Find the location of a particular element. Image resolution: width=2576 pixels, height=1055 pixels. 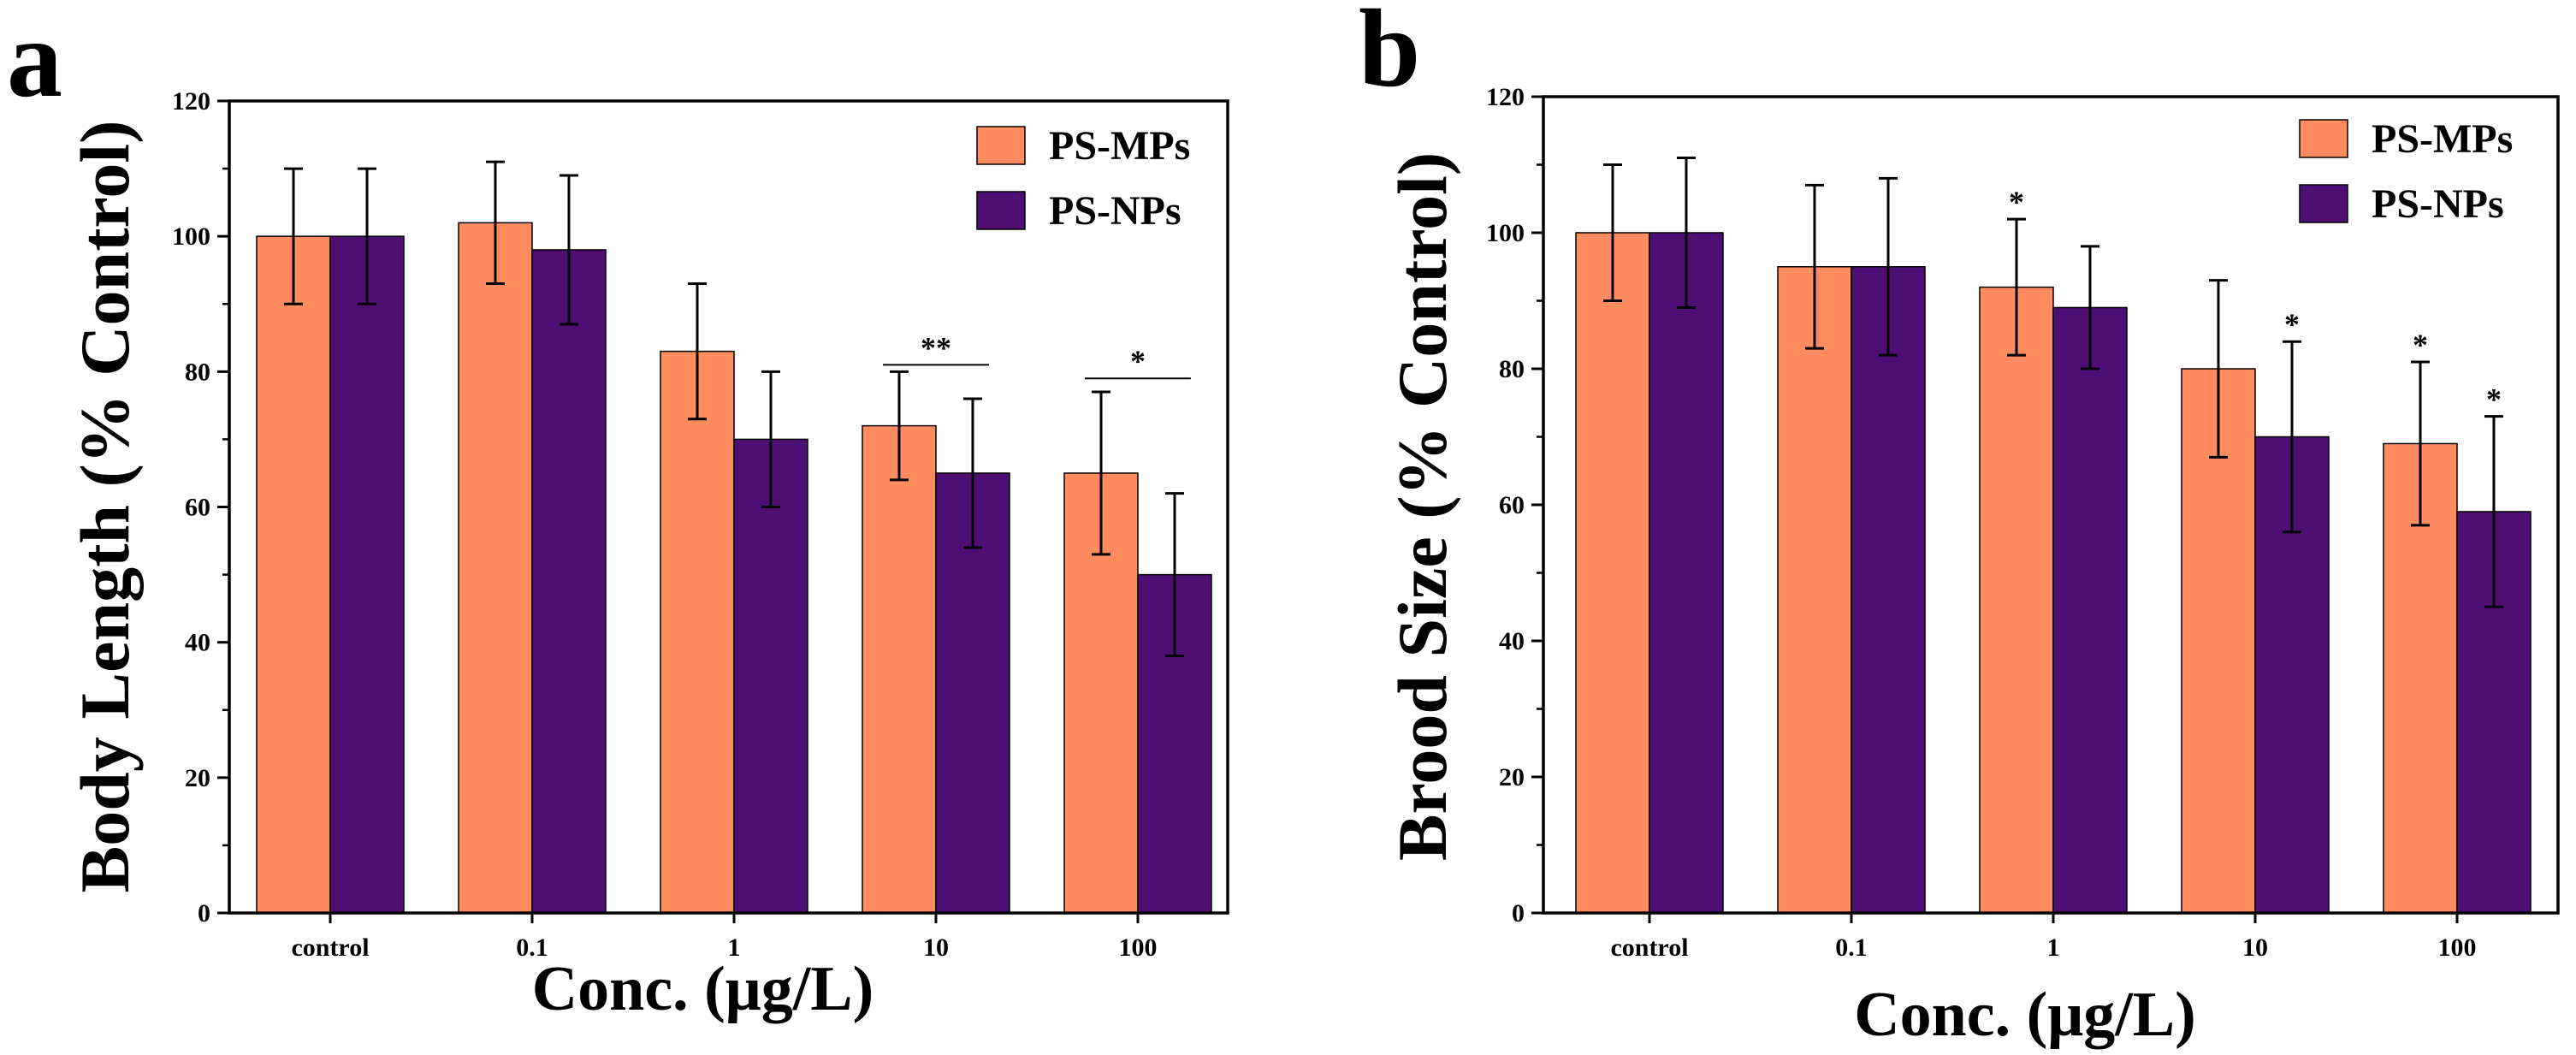

y-axis-label: Brood Size (% Control) is located at coordinates (1422, 506).